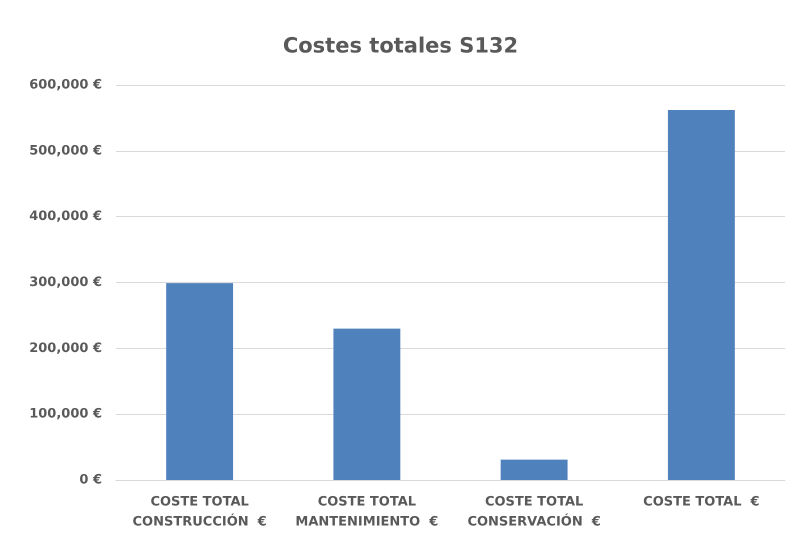 Image resolution: width=801 pixels, height=548 pixels. What do you see at coordinates (65, 85) in the screenshot?
I see `y-tick-label: 600,000 €` at bounding box center [65, 85].